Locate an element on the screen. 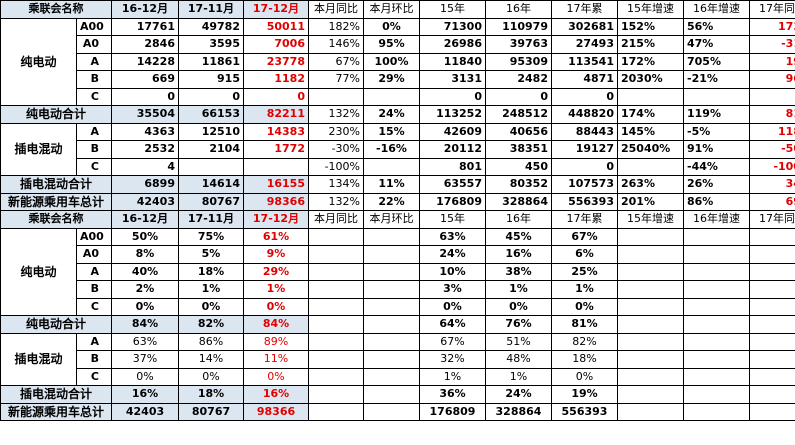  total-cell: 98366 is located at coordinates (276, 411).